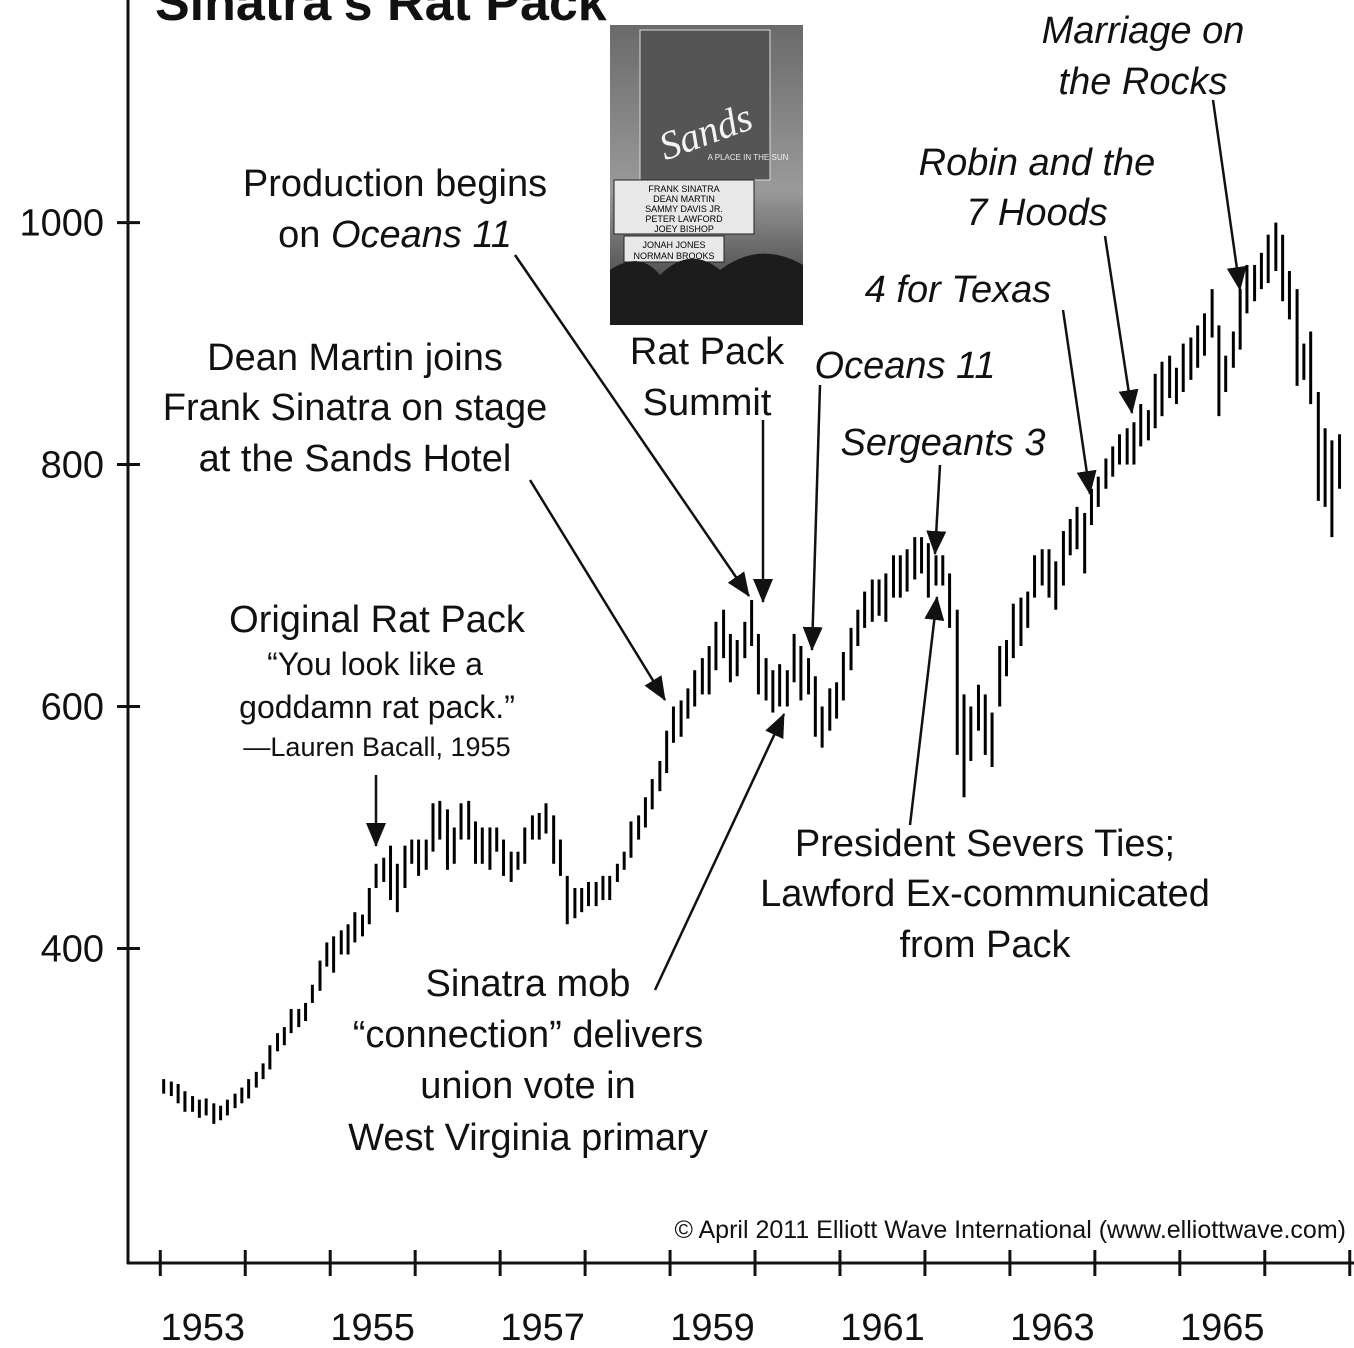 The width and height of the screenshot is (1354, 1348). I want to click on annotation: Rat Pack, so click(707, 352).